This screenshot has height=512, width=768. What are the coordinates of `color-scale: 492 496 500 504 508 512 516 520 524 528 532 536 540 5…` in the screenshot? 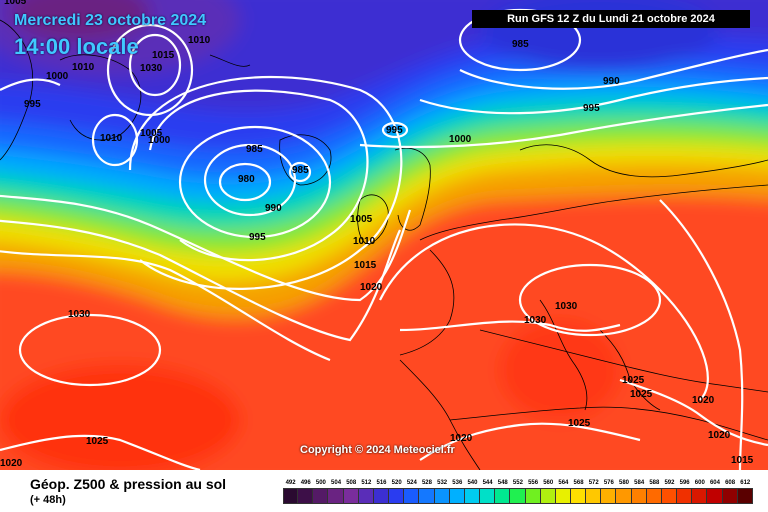 It's located at (518, 491).